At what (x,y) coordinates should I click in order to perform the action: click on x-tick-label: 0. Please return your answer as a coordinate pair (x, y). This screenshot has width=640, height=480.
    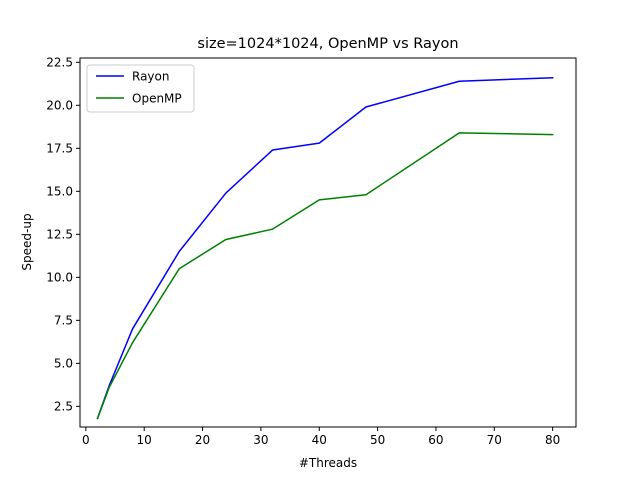
    Looking at the image, I should click on (86, 440).